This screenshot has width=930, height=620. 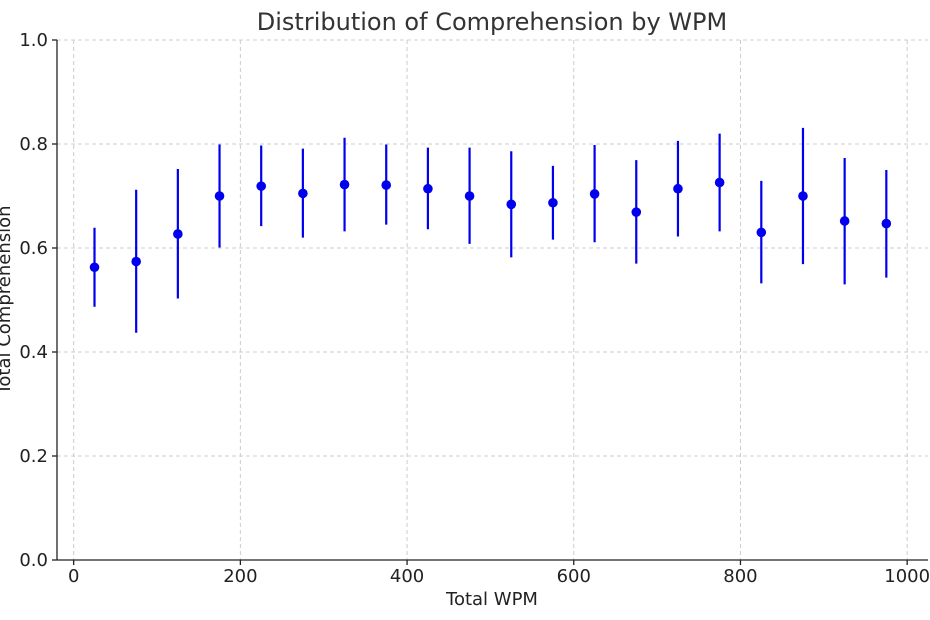 I want to click on x-tick-label: 400, so click(x=407, y=576).